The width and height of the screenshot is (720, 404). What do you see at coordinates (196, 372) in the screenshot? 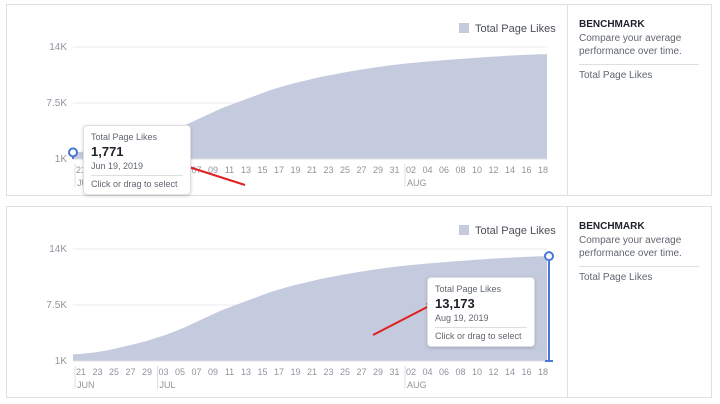
I see `x-tick-label: 07` at bounding box center [196, 372].